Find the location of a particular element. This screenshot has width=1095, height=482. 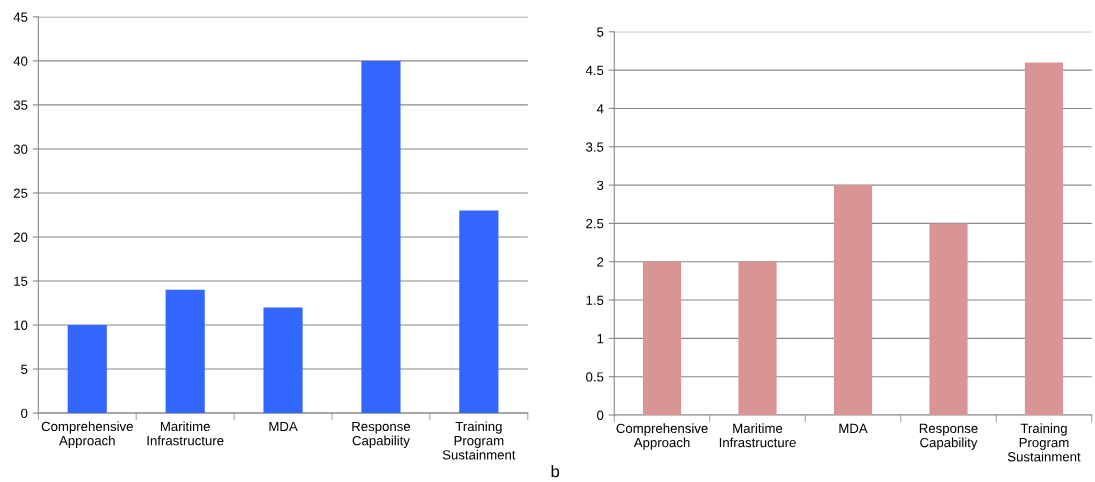

y-tick-label: 3.5 is located at coordinates (595, 147).